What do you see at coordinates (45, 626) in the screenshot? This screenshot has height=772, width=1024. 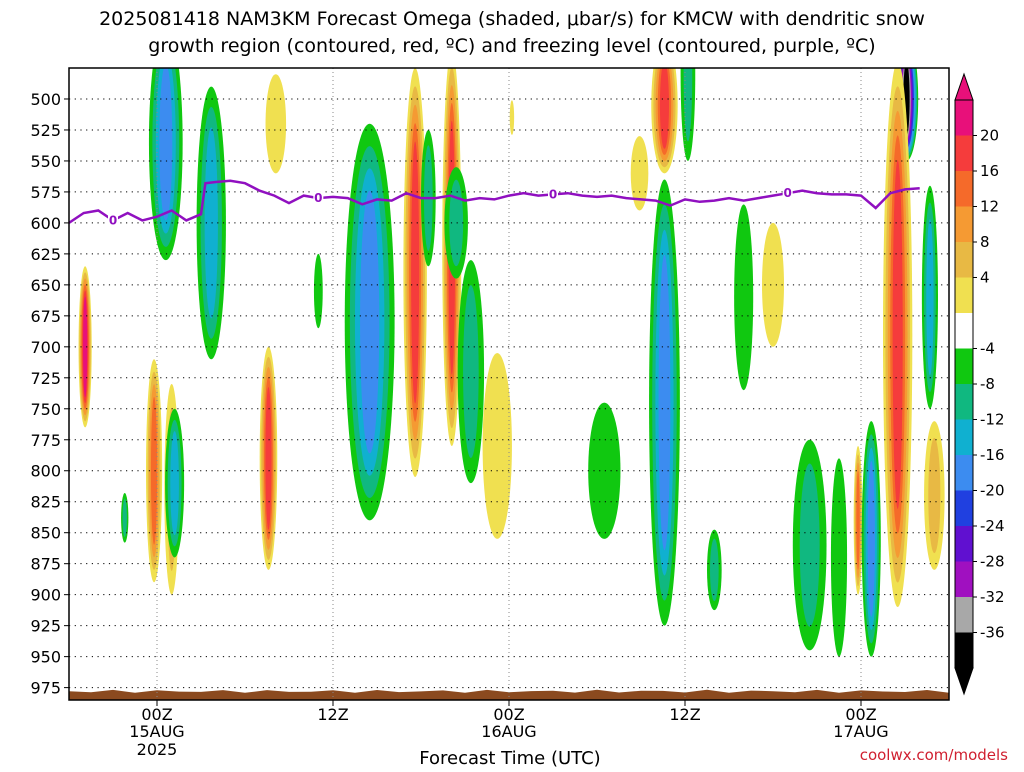 I see `y-tick-label: 925` at bounding box center [45, 626].